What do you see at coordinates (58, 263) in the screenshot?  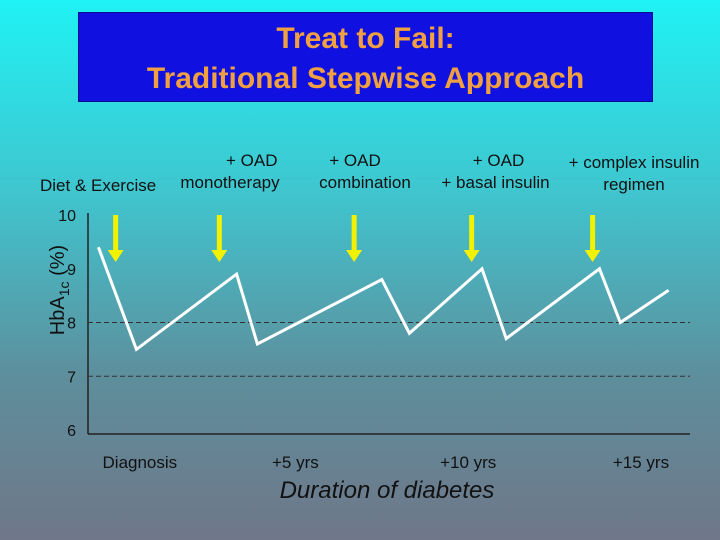 I see `y-title-unit: (%)` at bounding box center [58, 263].